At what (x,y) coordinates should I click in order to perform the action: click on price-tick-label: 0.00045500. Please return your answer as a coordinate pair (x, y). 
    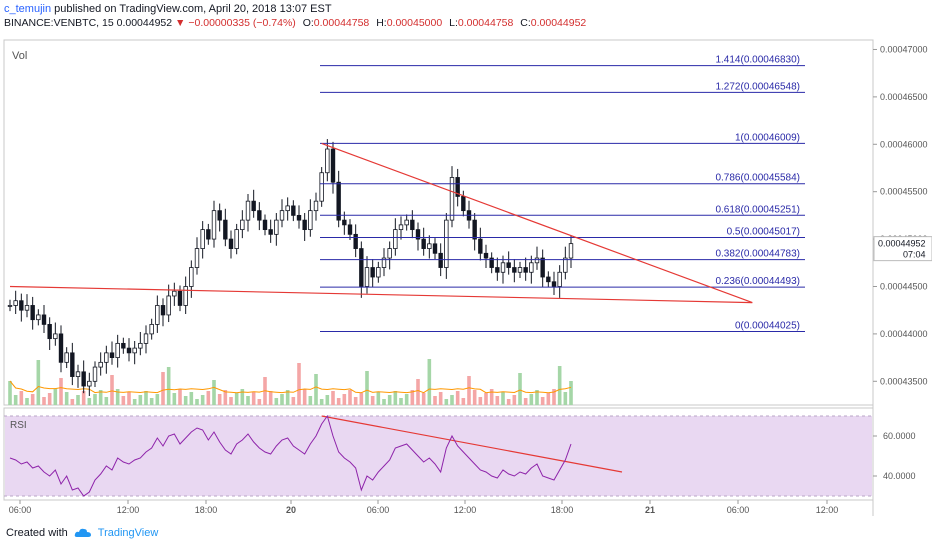
    Looking at the image, I should click on (904, 192).